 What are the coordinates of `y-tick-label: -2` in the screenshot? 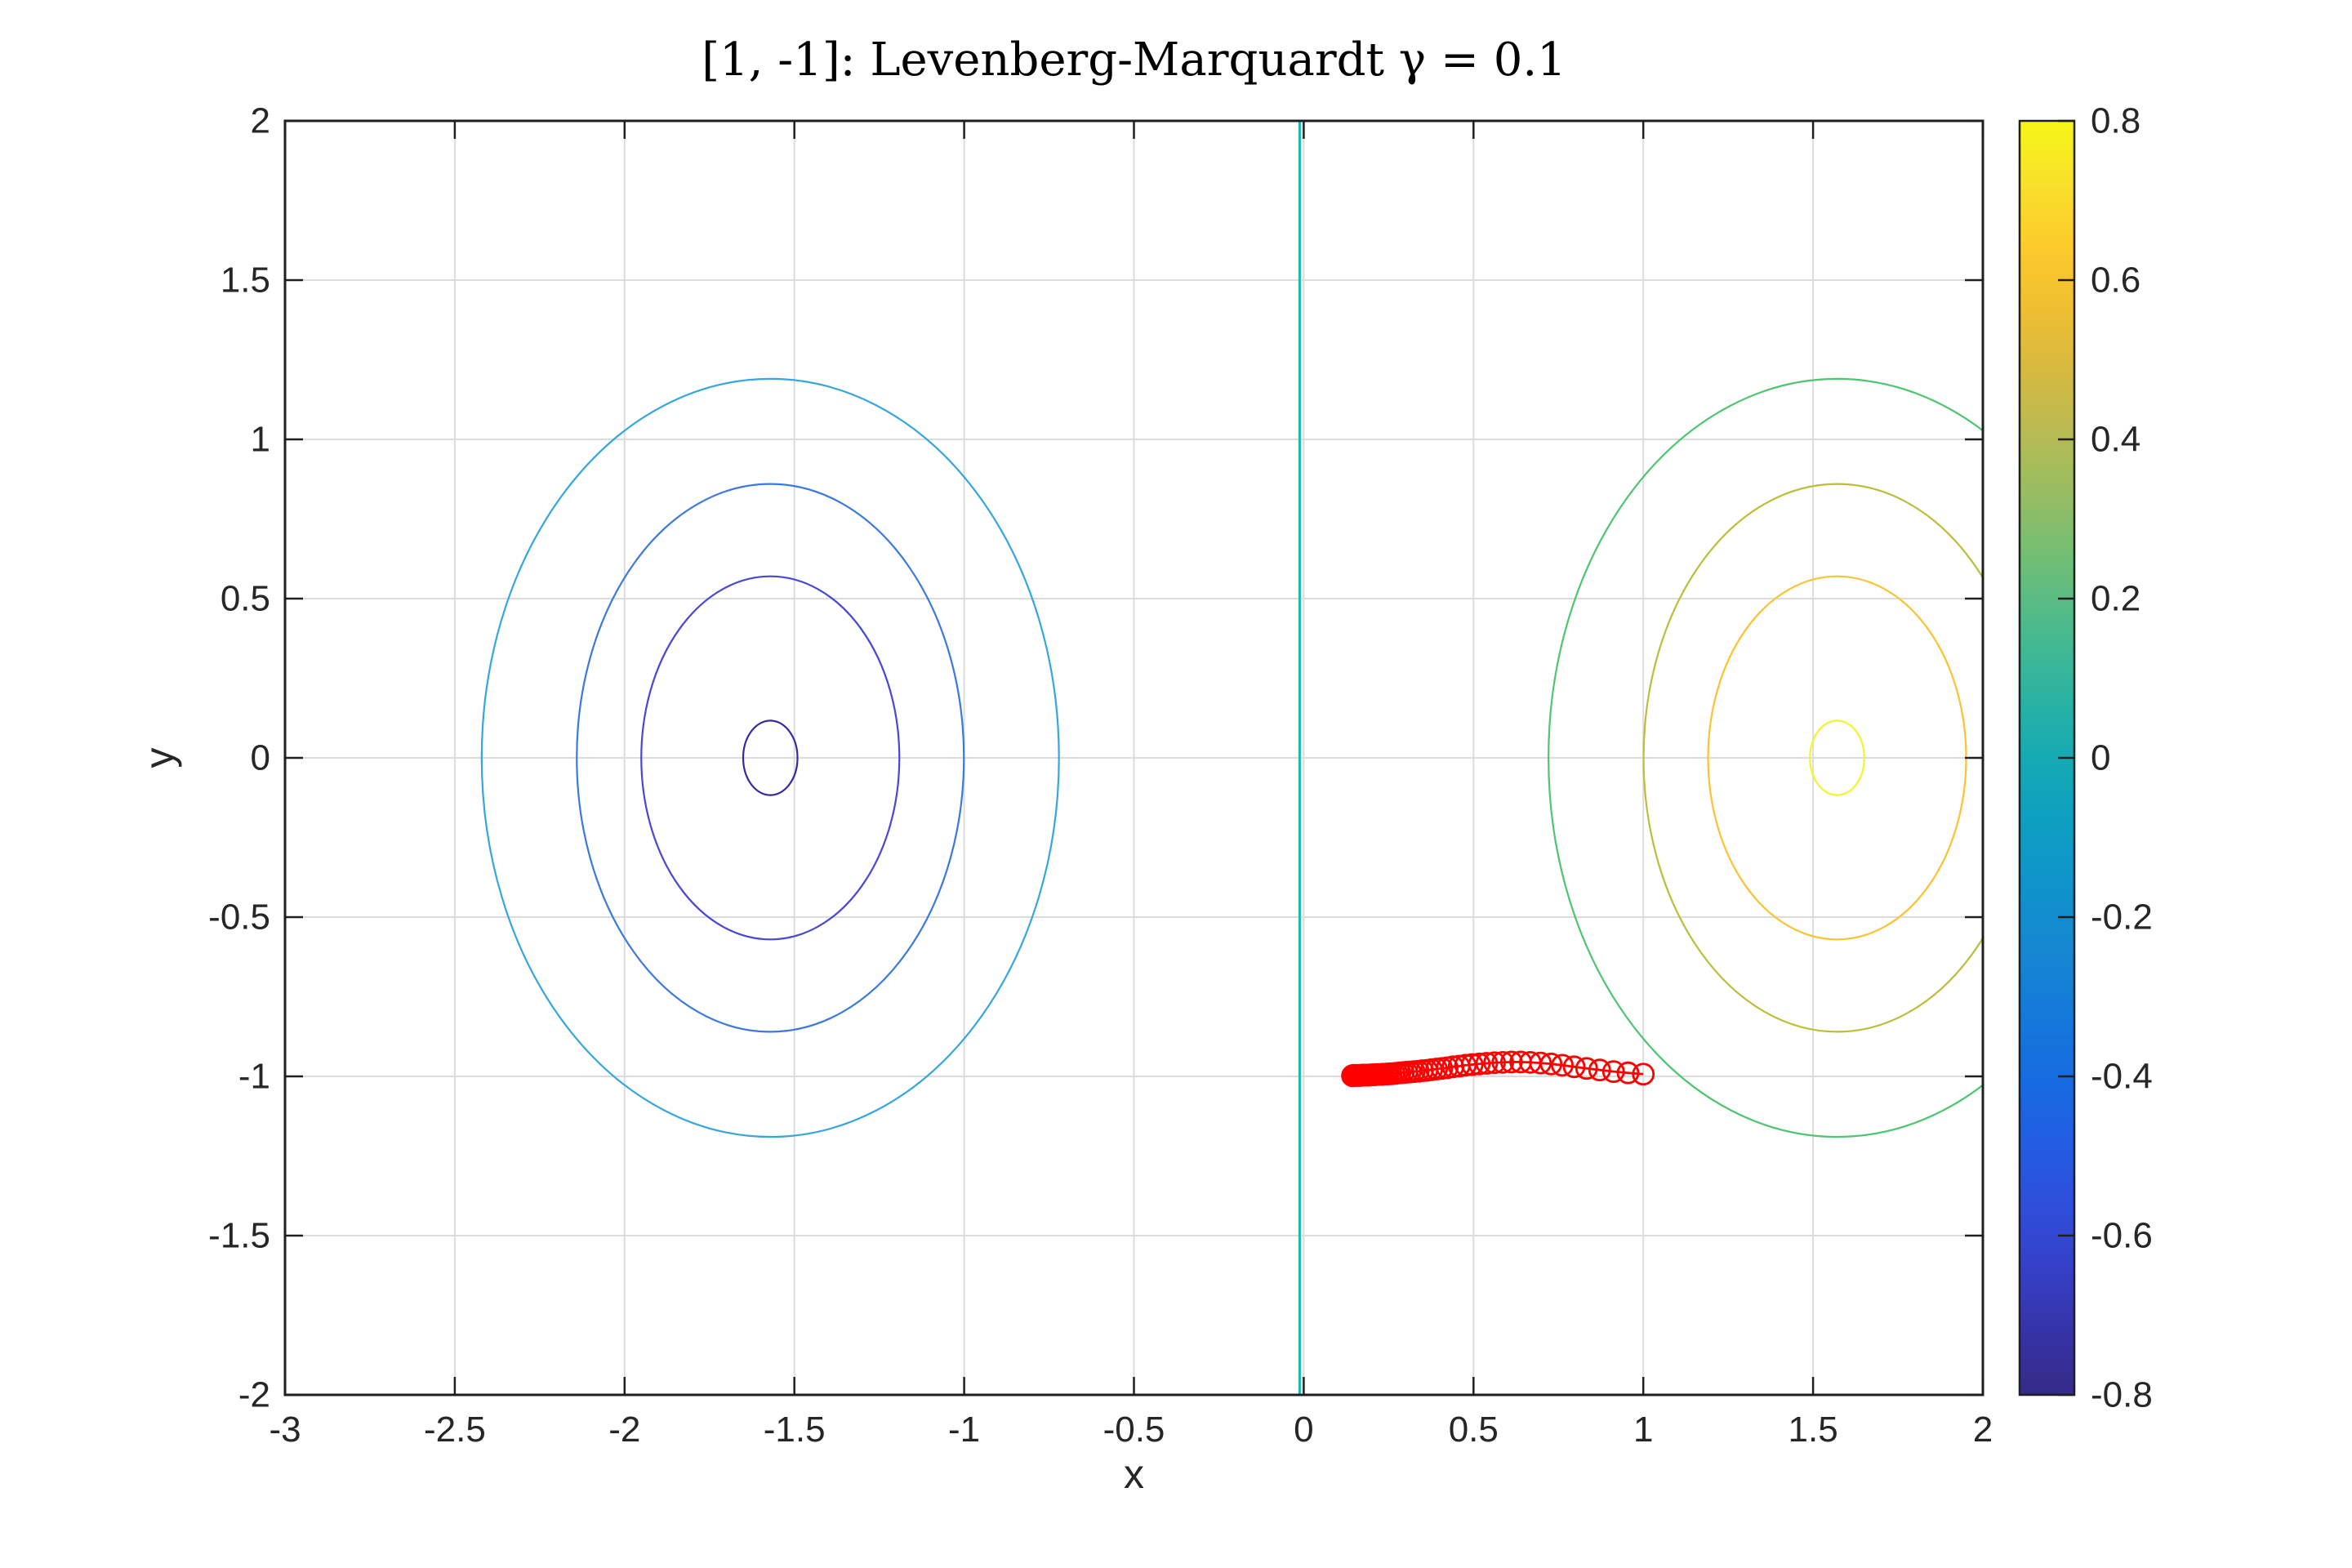 It's located at (254, 1395).